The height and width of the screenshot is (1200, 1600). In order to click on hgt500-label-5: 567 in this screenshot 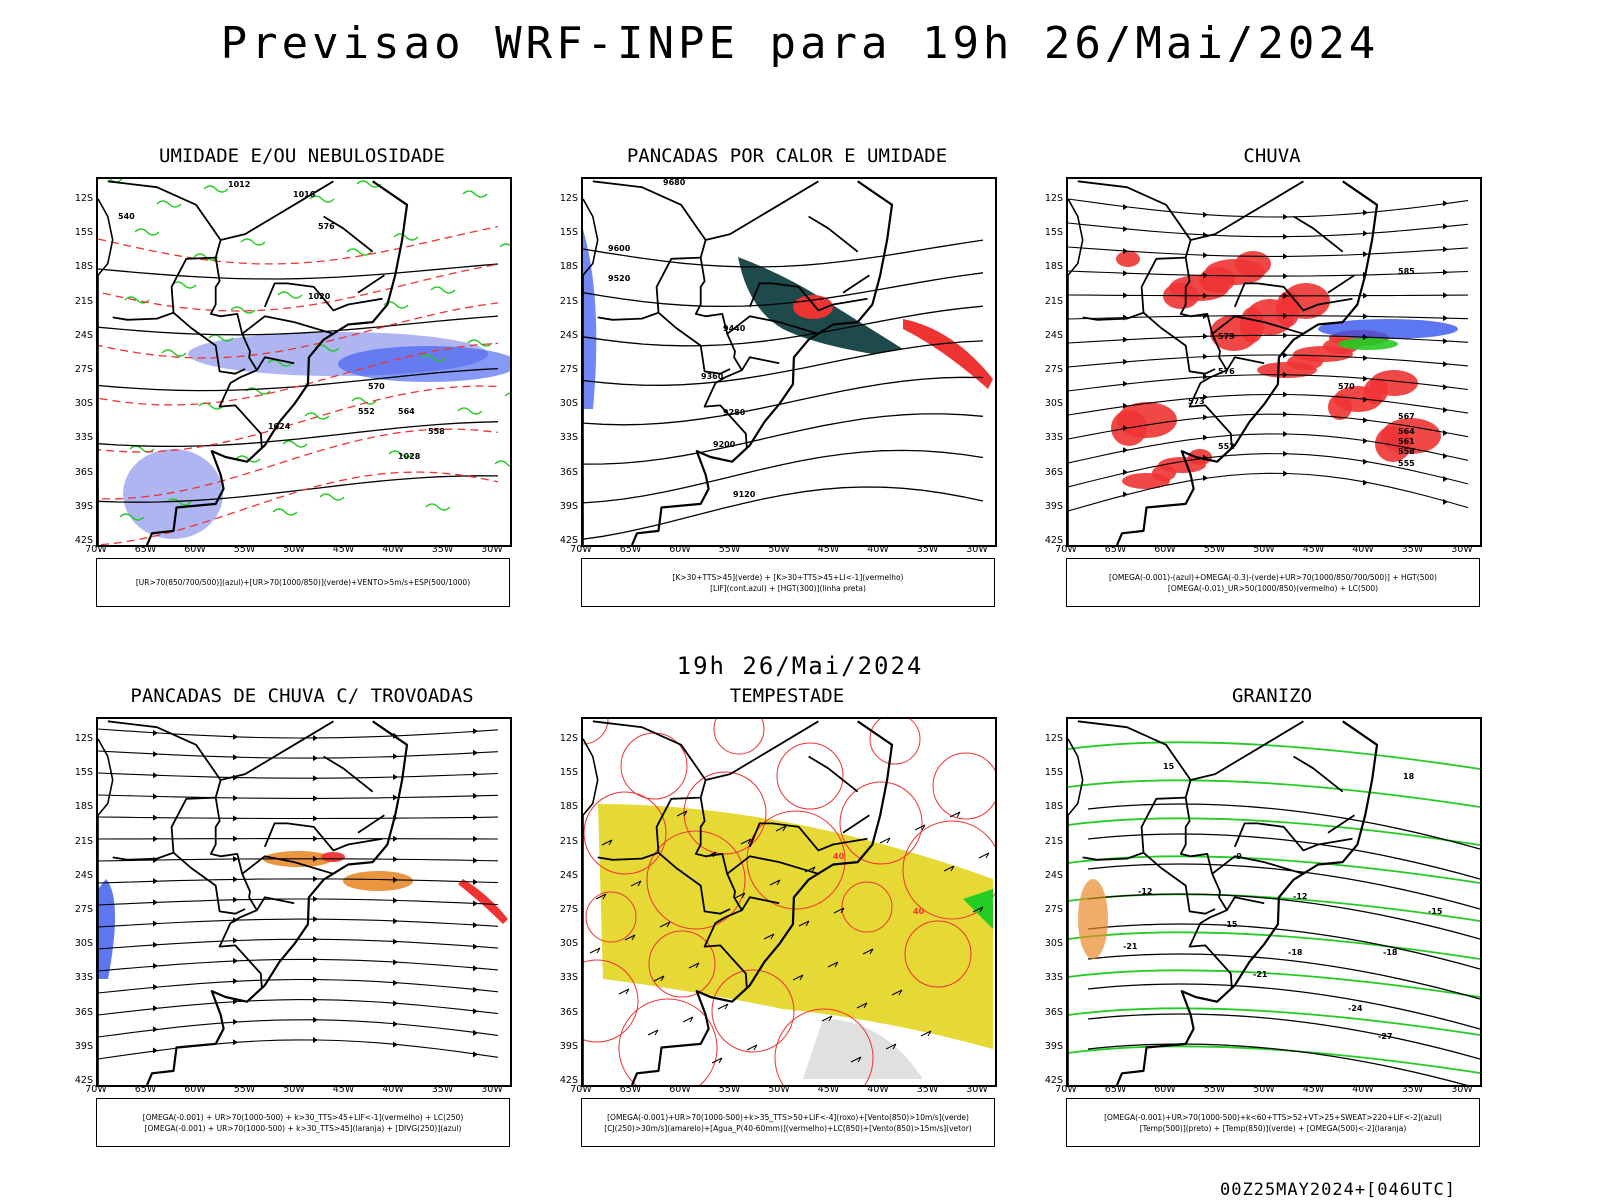, I will do `click(1406, 416)`.